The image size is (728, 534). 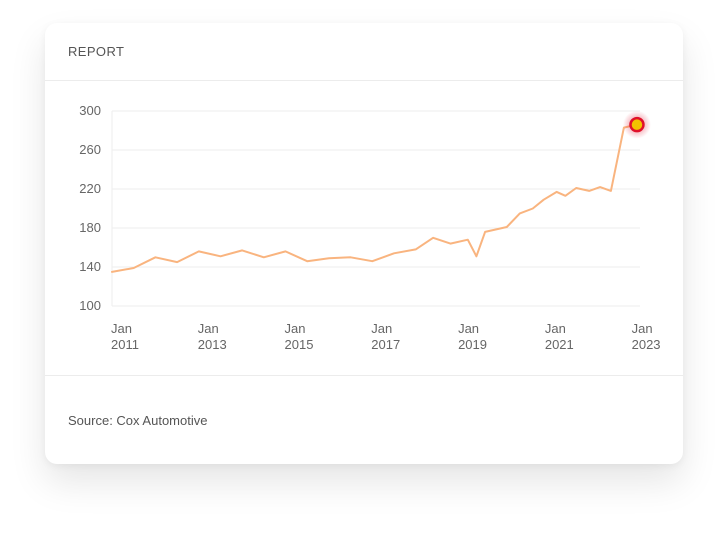 I want to click on x-tick-label-2021: Jan 2021, so click(x=559, y=336).